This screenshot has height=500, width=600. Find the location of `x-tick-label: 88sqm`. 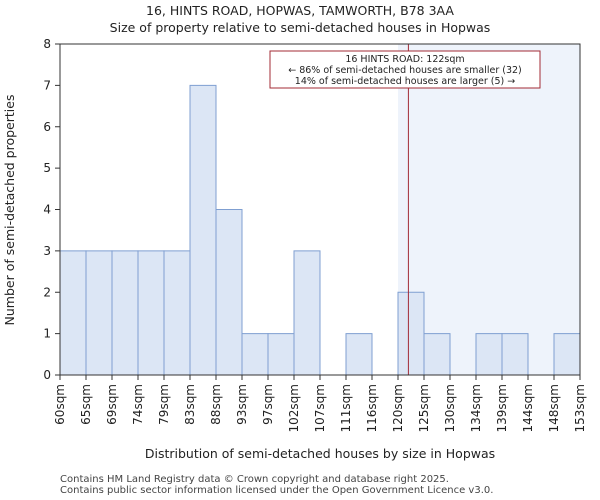

x-tick-label: 88sqm is located at coordinates (216, 404).